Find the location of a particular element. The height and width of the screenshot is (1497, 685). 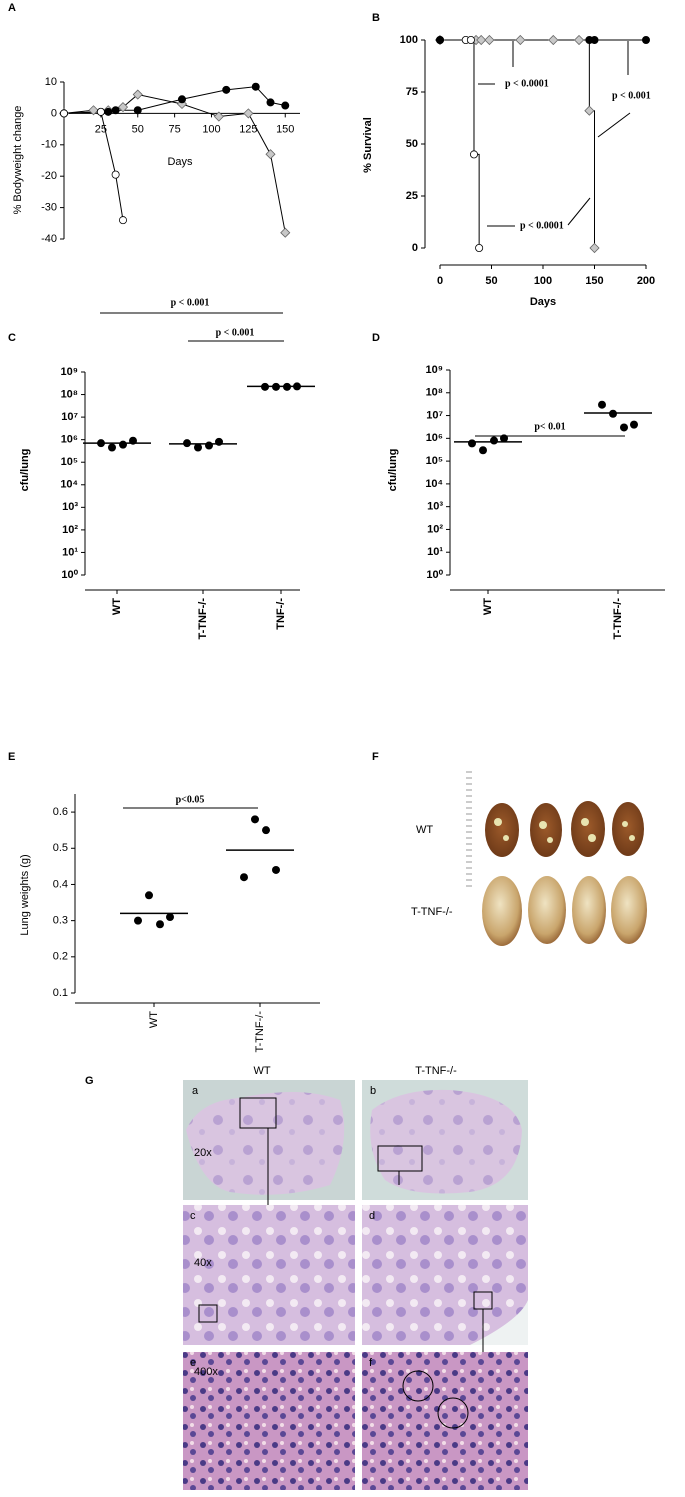

annotation-lines is located at coordinates (554, 134).